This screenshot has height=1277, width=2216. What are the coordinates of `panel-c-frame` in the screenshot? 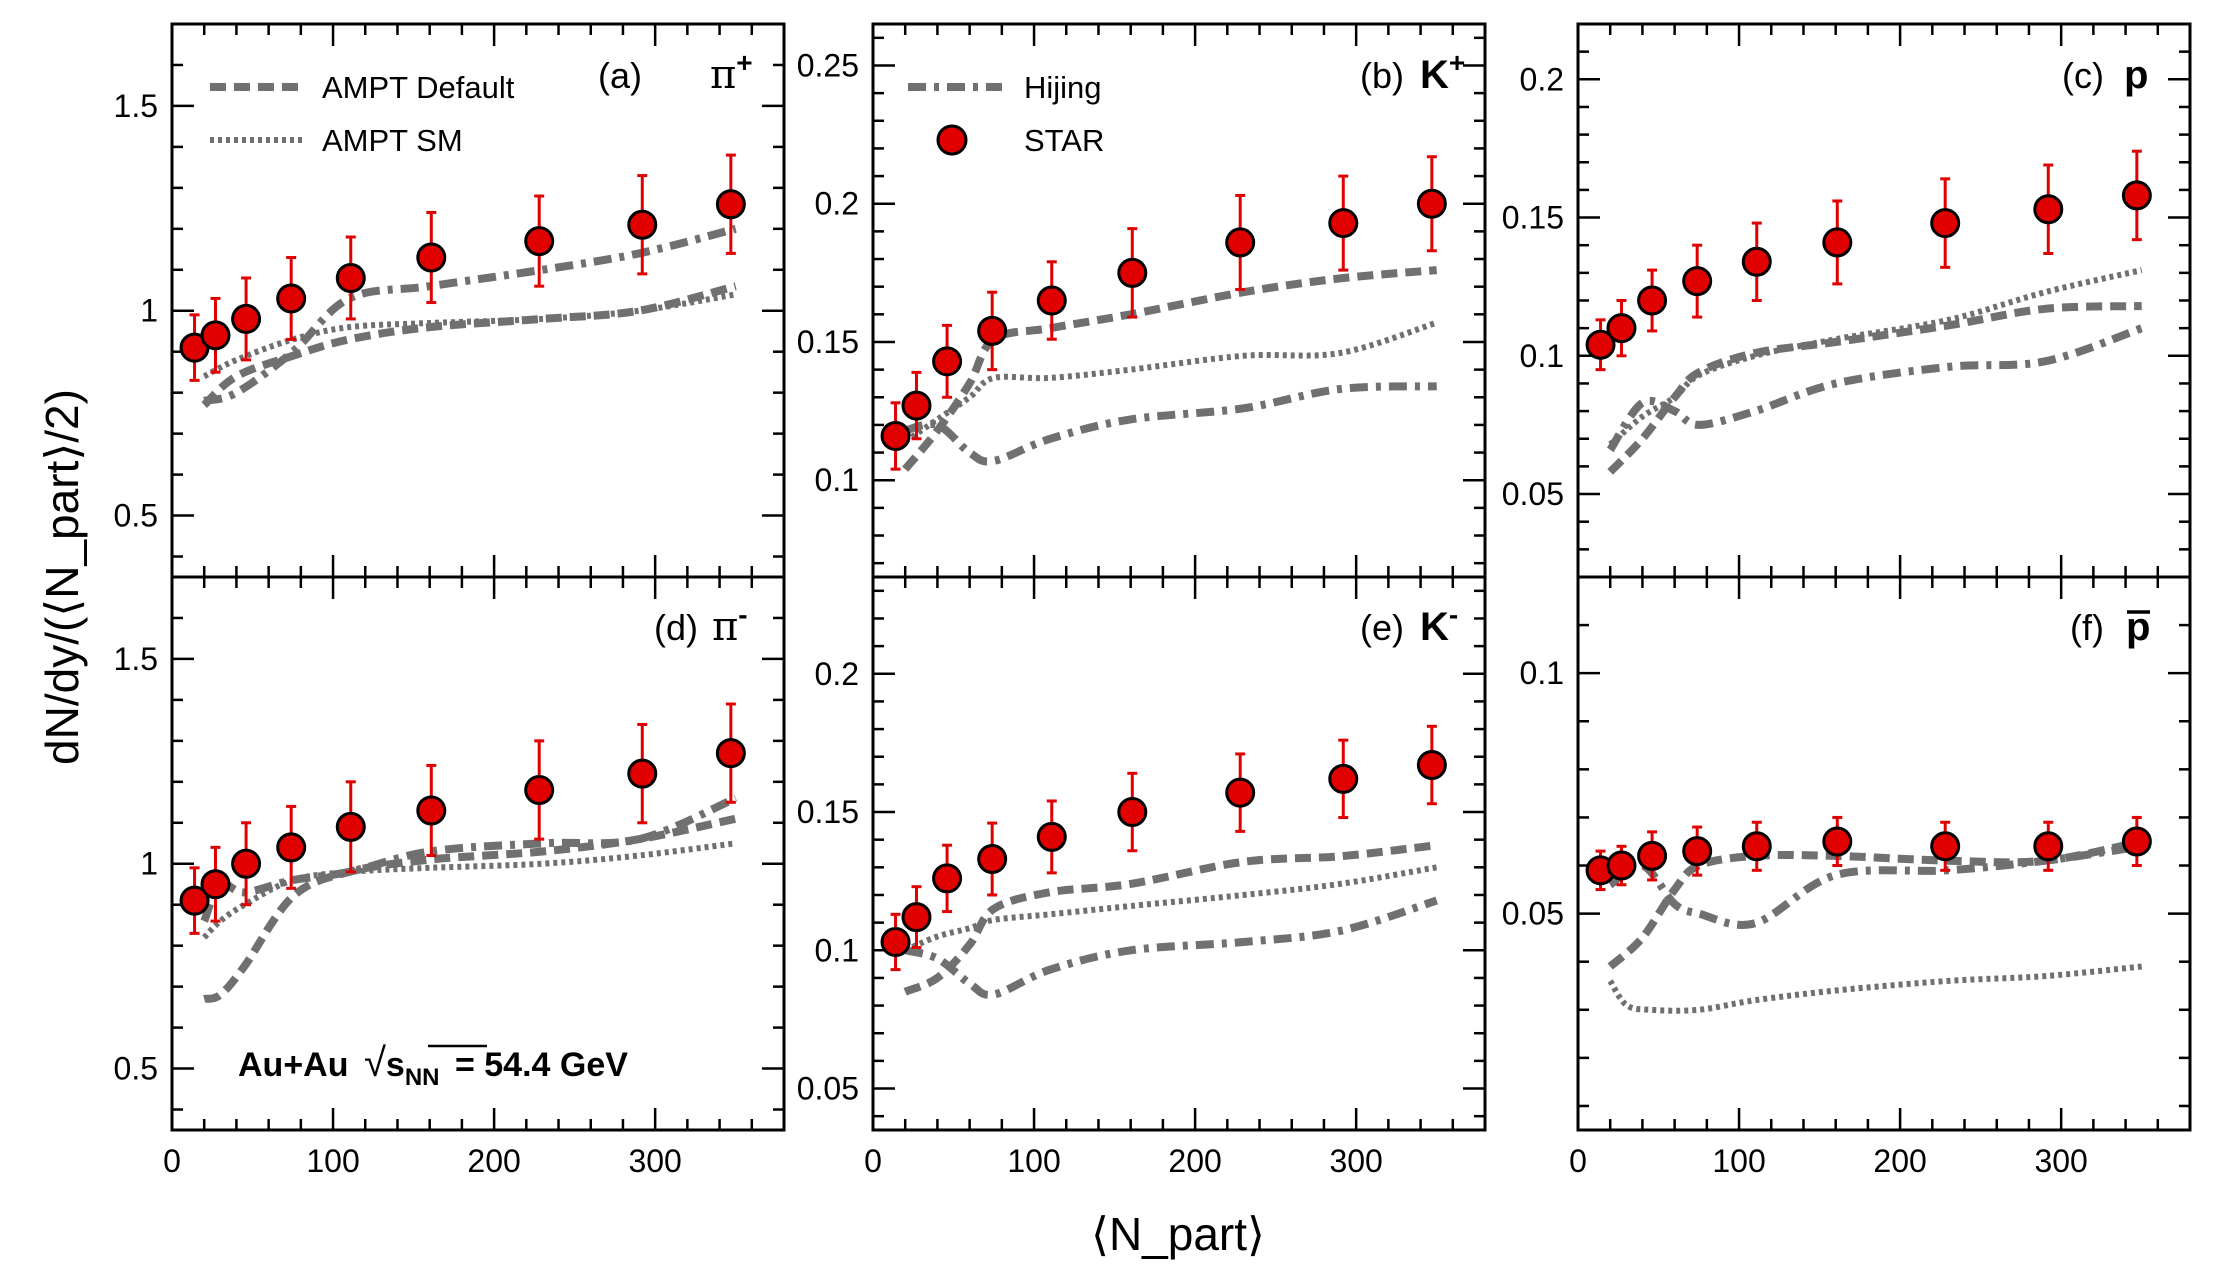 It's located at (1884, 300).